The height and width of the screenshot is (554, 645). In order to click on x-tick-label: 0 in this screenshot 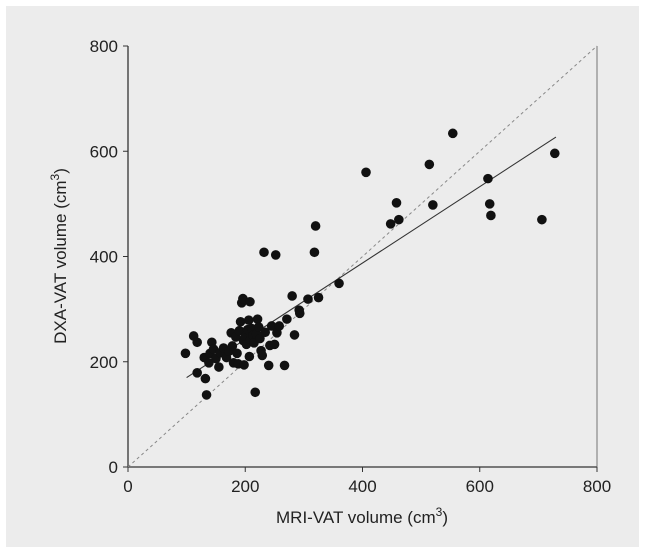, I will do `click(127, 486)`.